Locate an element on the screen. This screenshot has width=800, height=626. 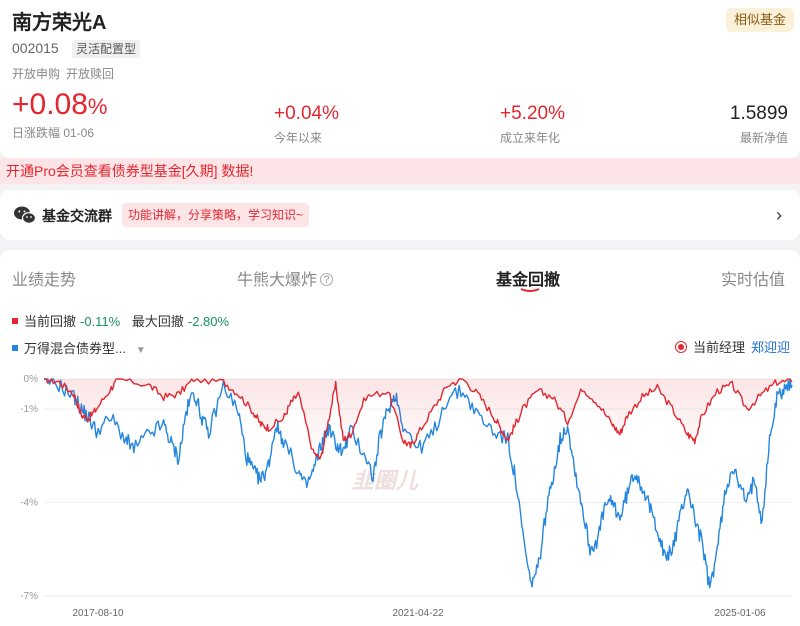
legend-benchmark: 万得混合债券型... ▼ is located at coordinates (79, 347).